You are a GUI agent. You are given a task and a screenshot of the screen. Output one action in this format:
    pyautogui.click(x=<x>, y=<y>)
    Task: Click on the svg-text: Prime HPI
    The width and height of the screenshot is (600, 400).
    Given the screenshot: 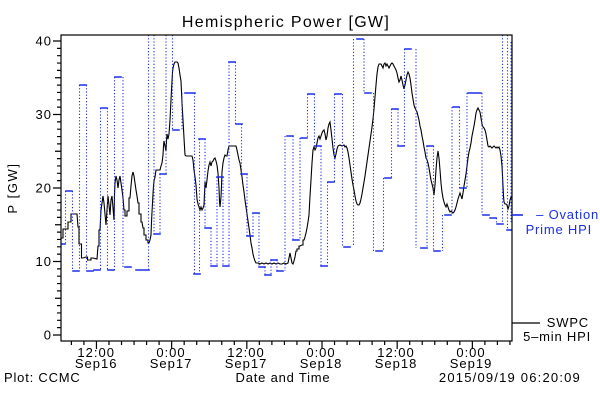 What is the action you would take?
    pyautogui.click(x=559, y=229)
    